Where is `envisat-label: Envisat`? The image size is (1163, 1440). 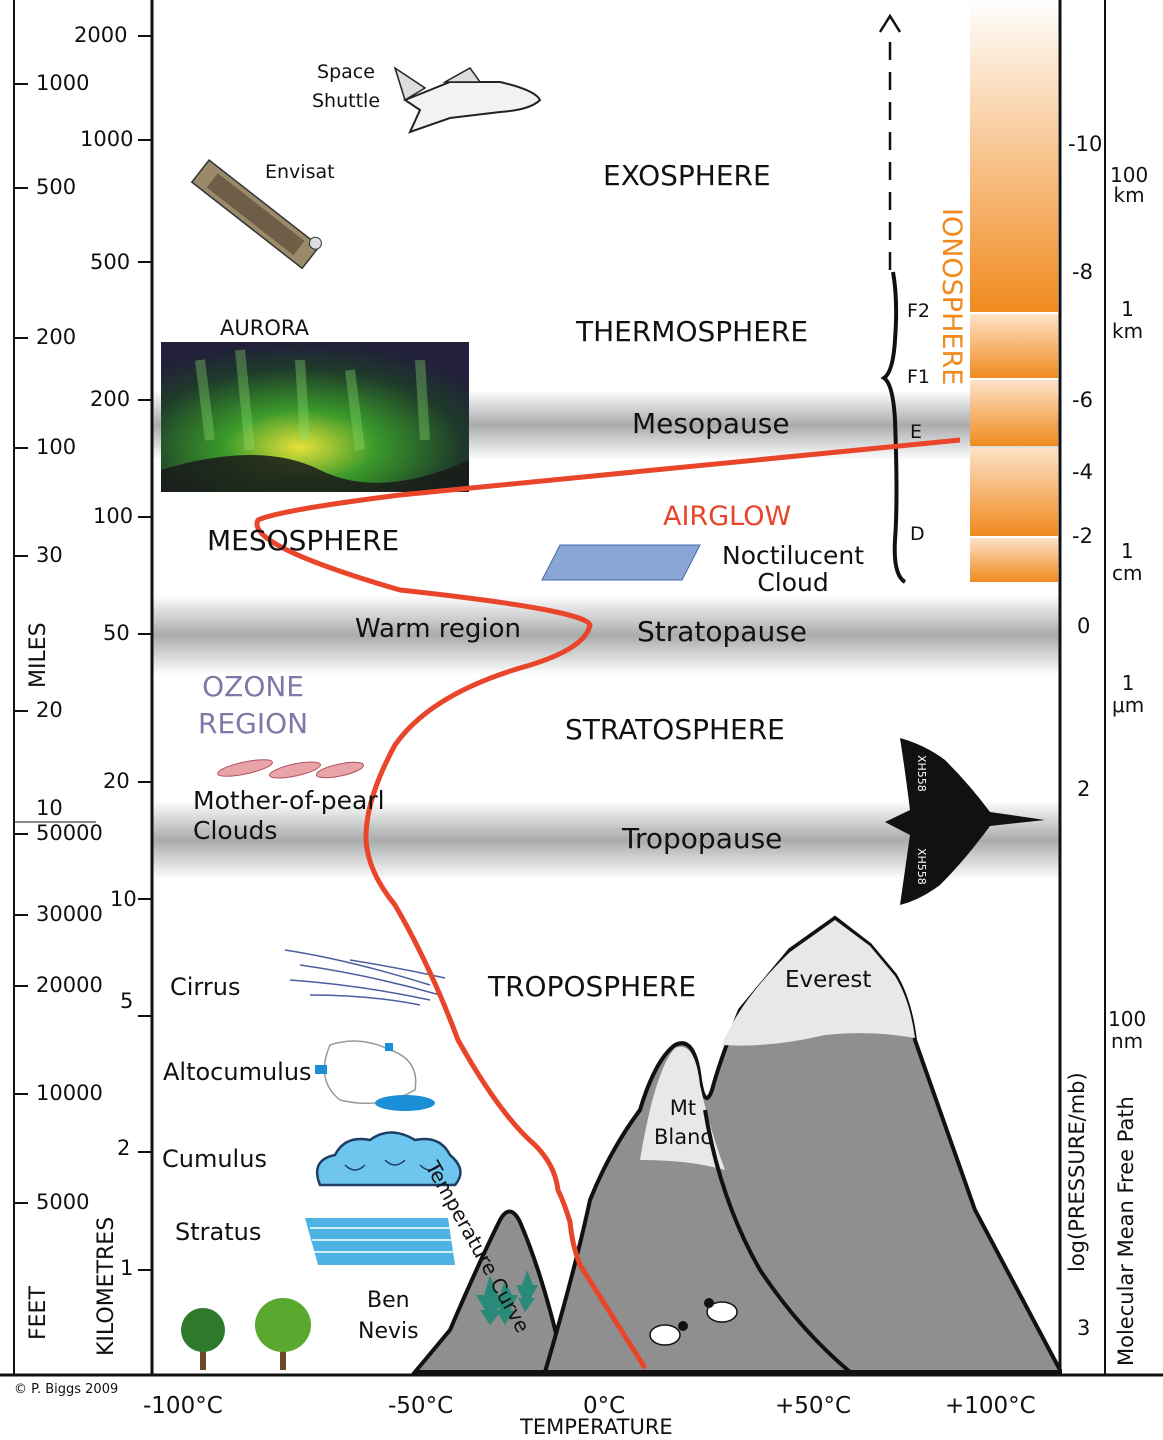 envisat-label: Envisat is located at coordinates (300, 172).